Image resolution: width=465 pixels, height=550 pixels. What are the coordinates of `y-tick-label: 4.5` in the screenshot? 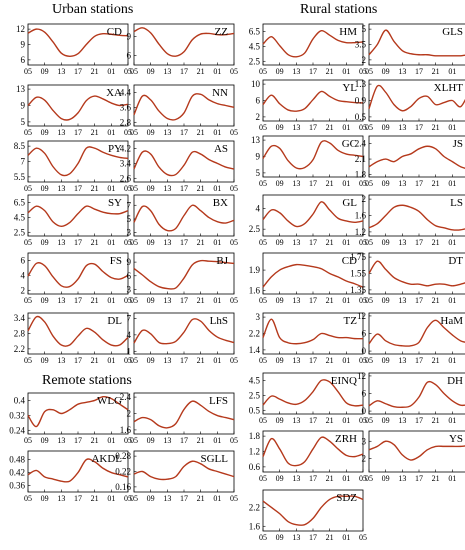 It's located at (255, 380).